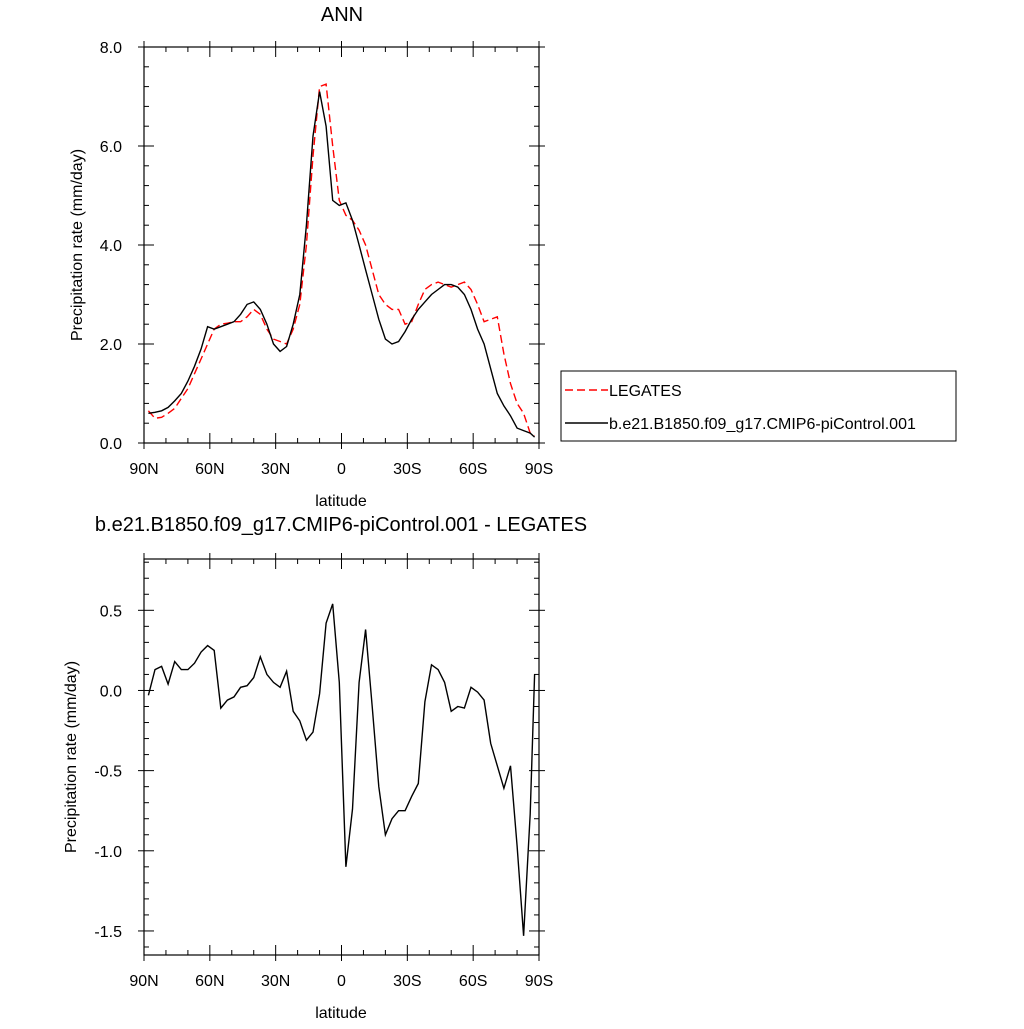 The image size is (1024, 1029). I want to click on y-tick-label: -1.5, so click(108, 932).